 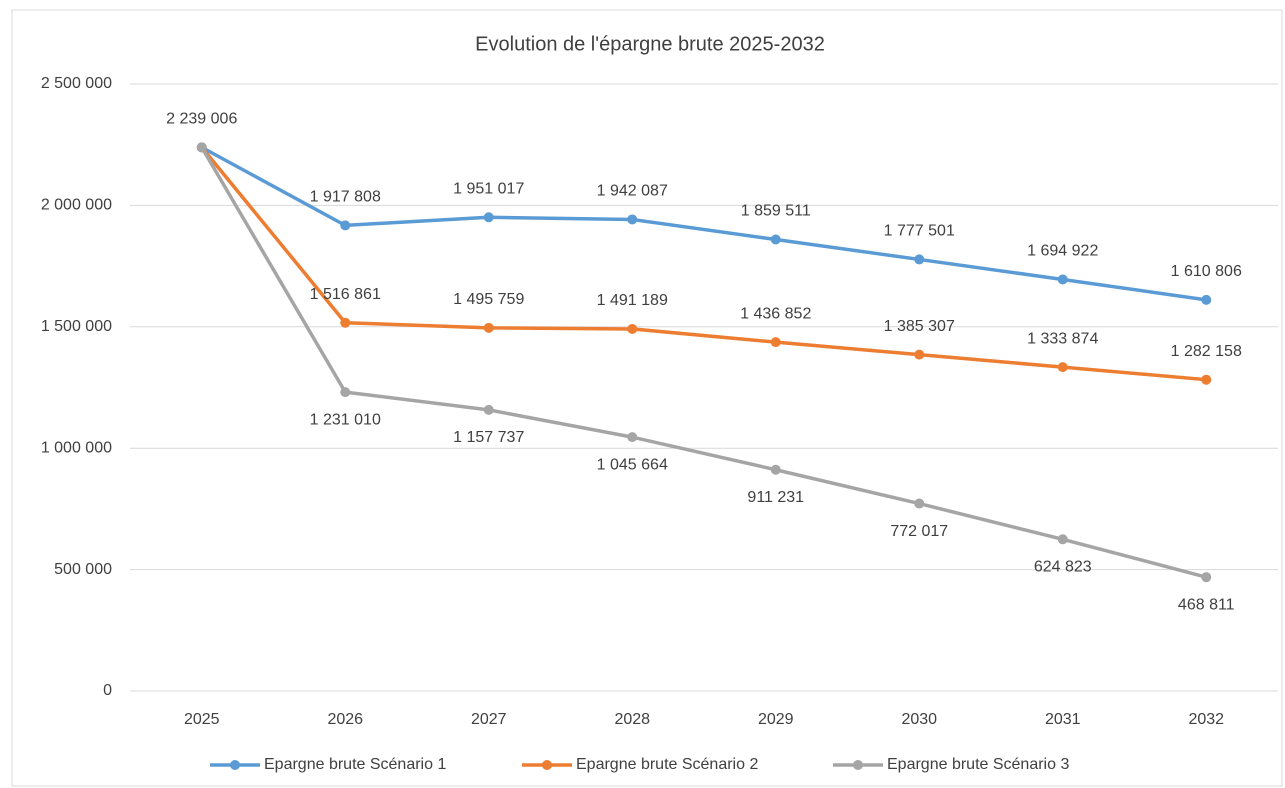 I want to click on chart-title: Evolution de l'épargne brute 2025-2032, so click(x=650, y=44).